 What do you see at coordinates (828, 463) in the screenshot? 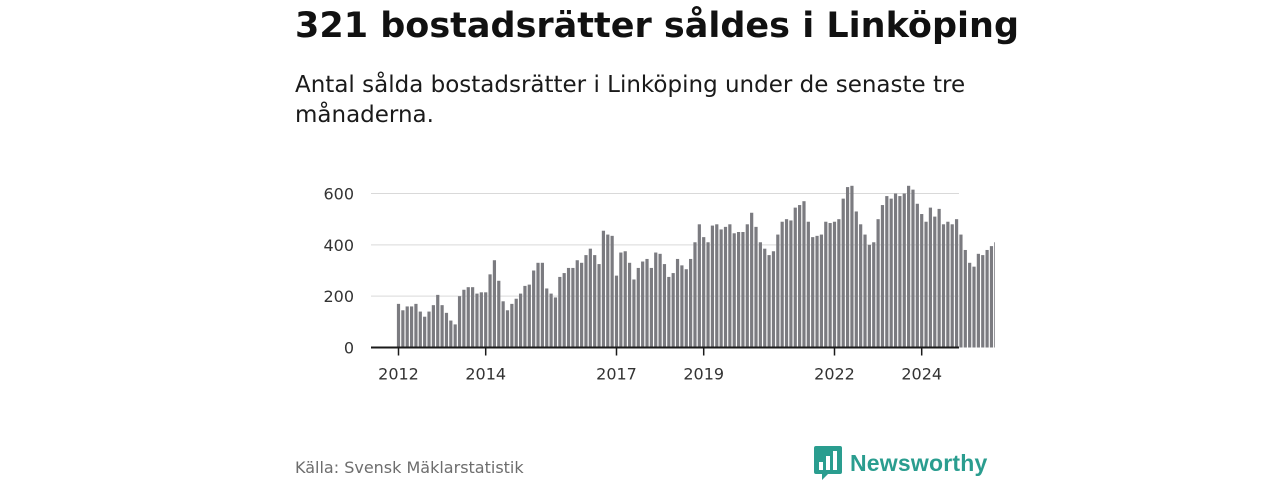
I see `newsworthy-logo-icon` at bounding box center [828, 463].